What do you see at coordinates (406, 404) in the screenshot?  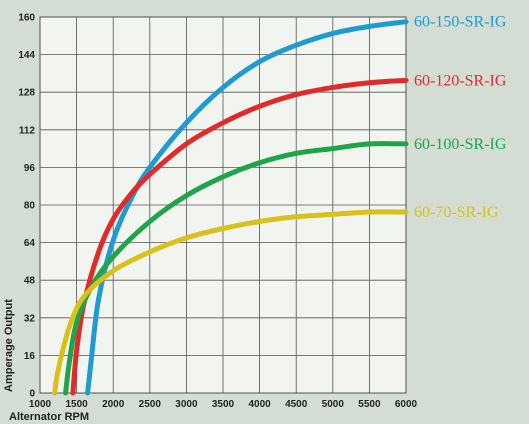 I see `x-tick-label: 6000` at bounding box center [406, 404].